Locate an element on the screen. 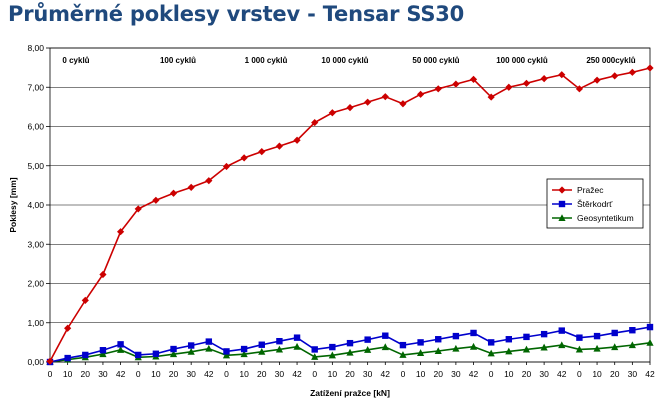  series-square is located at coordinates (350, 344).